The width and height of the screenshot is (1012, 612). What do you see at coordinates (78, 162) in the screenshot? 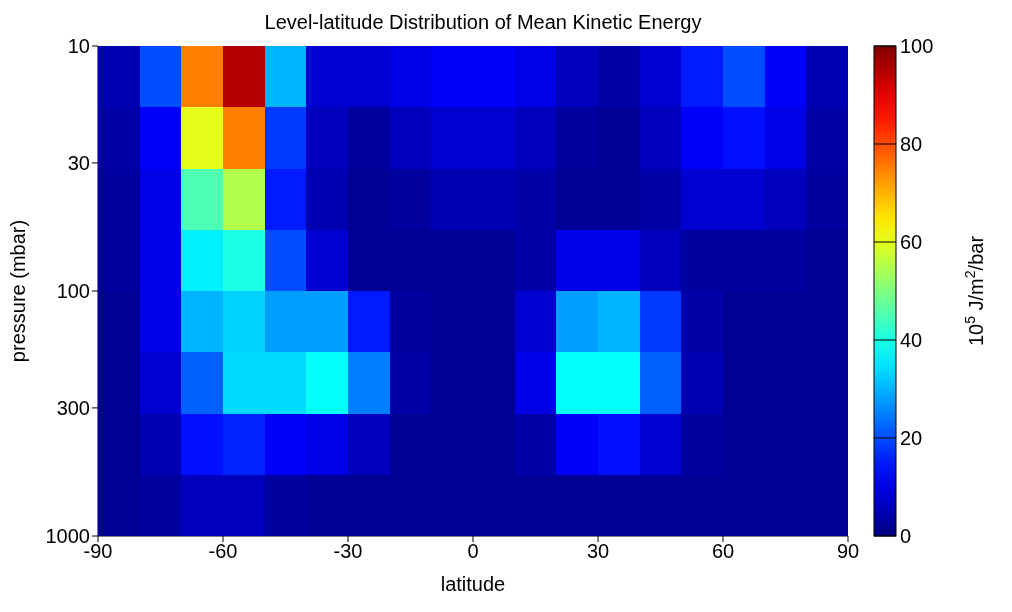
I see `y-tick-label: 30` at bounding box center [78, 162].